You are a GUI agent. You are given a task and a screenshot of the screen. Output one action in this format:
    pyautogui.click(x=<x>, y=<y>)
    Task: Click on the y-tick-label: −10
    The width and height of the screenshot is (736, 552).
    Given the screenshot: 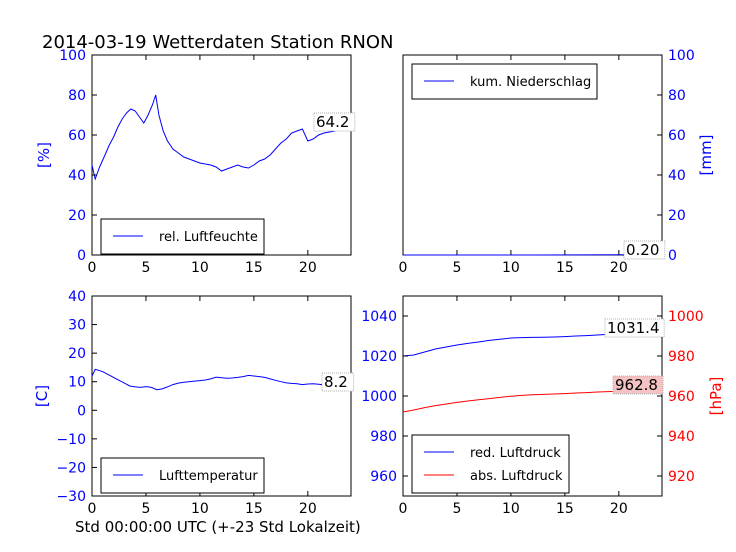 What is the action you would take?
    pyautogui.click(x=71, y=440)
    